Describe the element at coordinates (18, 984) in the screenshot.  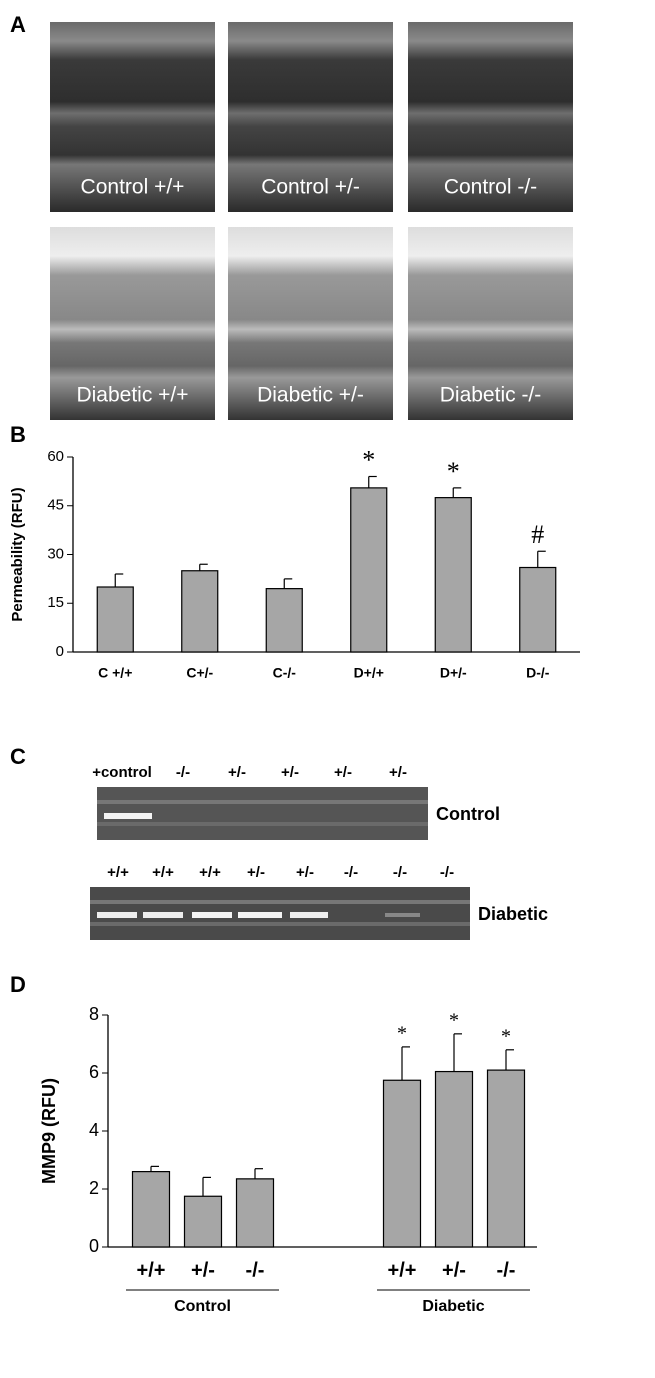
I see `panel-label: D` at that location.